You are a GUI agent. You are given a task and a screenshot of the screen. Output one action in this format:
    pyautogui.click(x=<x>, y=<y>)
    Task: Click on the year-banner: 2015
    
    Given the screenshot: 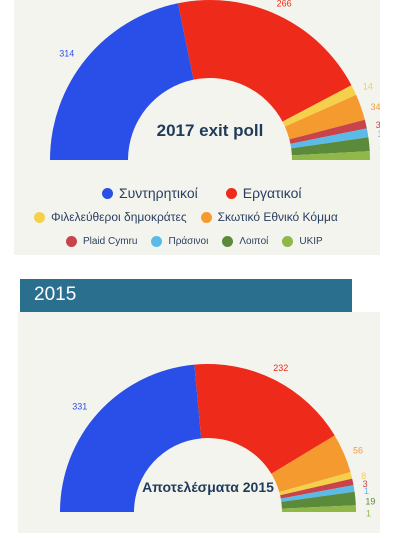 What is the action you would take?
    pyautogui.click(x=186, y=295)
    